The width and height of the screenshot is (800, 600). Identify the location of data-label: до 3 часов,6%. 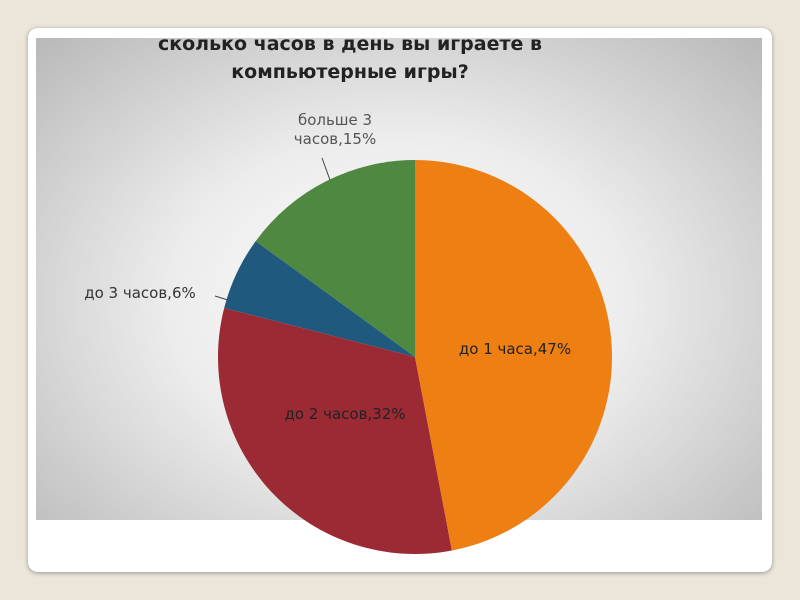
(140, 293).